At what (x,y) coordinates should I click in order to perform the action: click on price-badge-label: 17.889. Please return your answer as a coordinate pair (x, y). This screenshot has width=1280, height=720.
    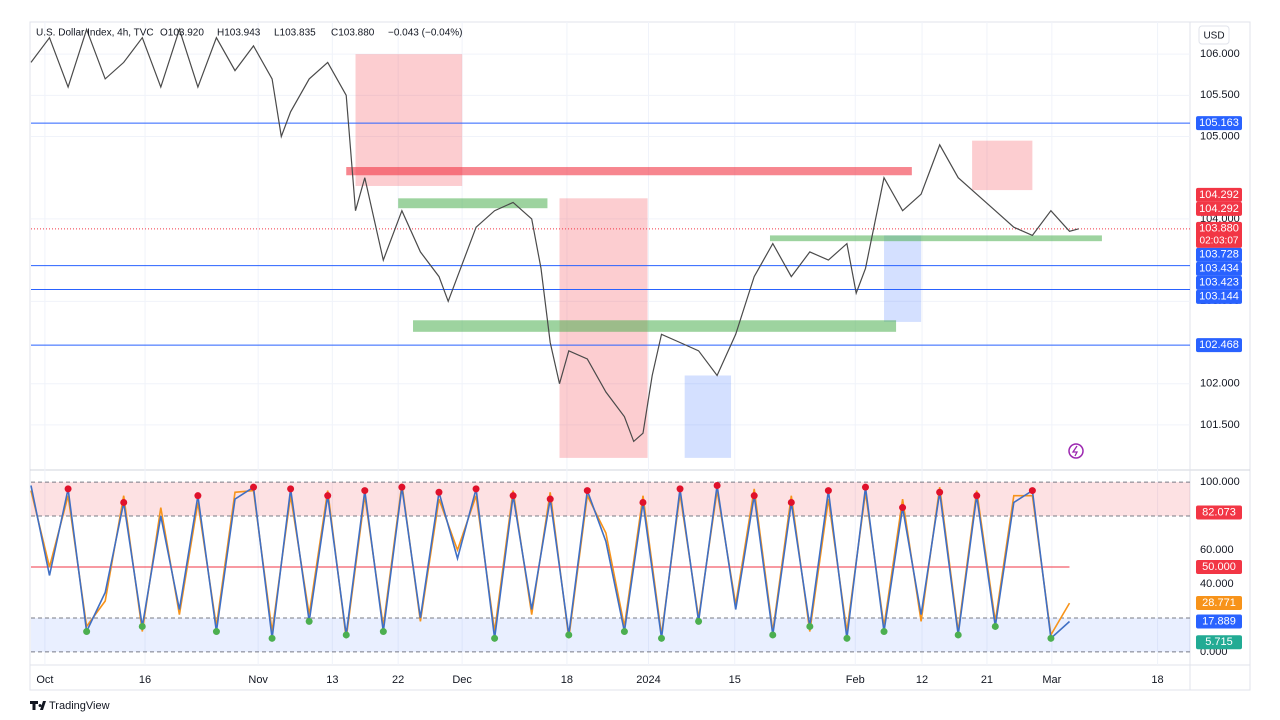
    Looking at the image, I should click on (1219, 621).